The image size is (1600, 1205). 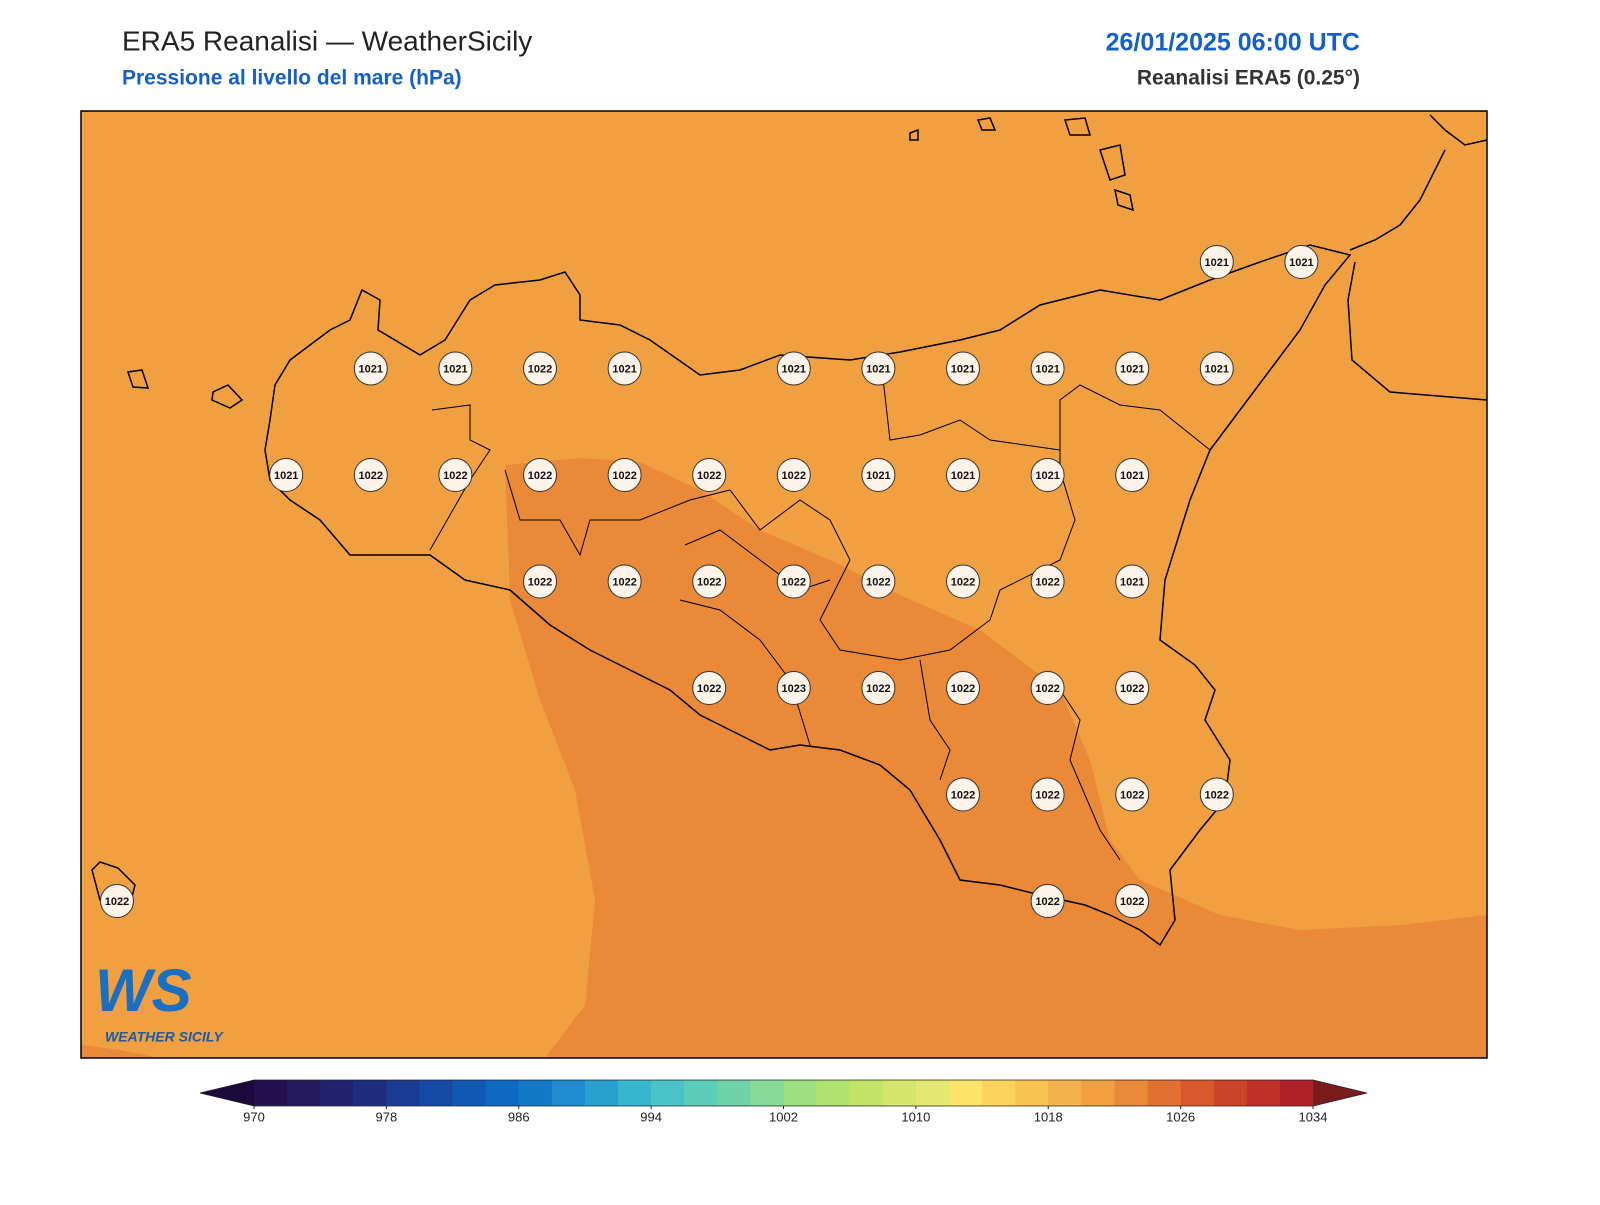 What do you see at coordinates (651, 1116) in the screenshot?
I see `colorbar-tick-label: 994` at bounding box center [651, 1116].